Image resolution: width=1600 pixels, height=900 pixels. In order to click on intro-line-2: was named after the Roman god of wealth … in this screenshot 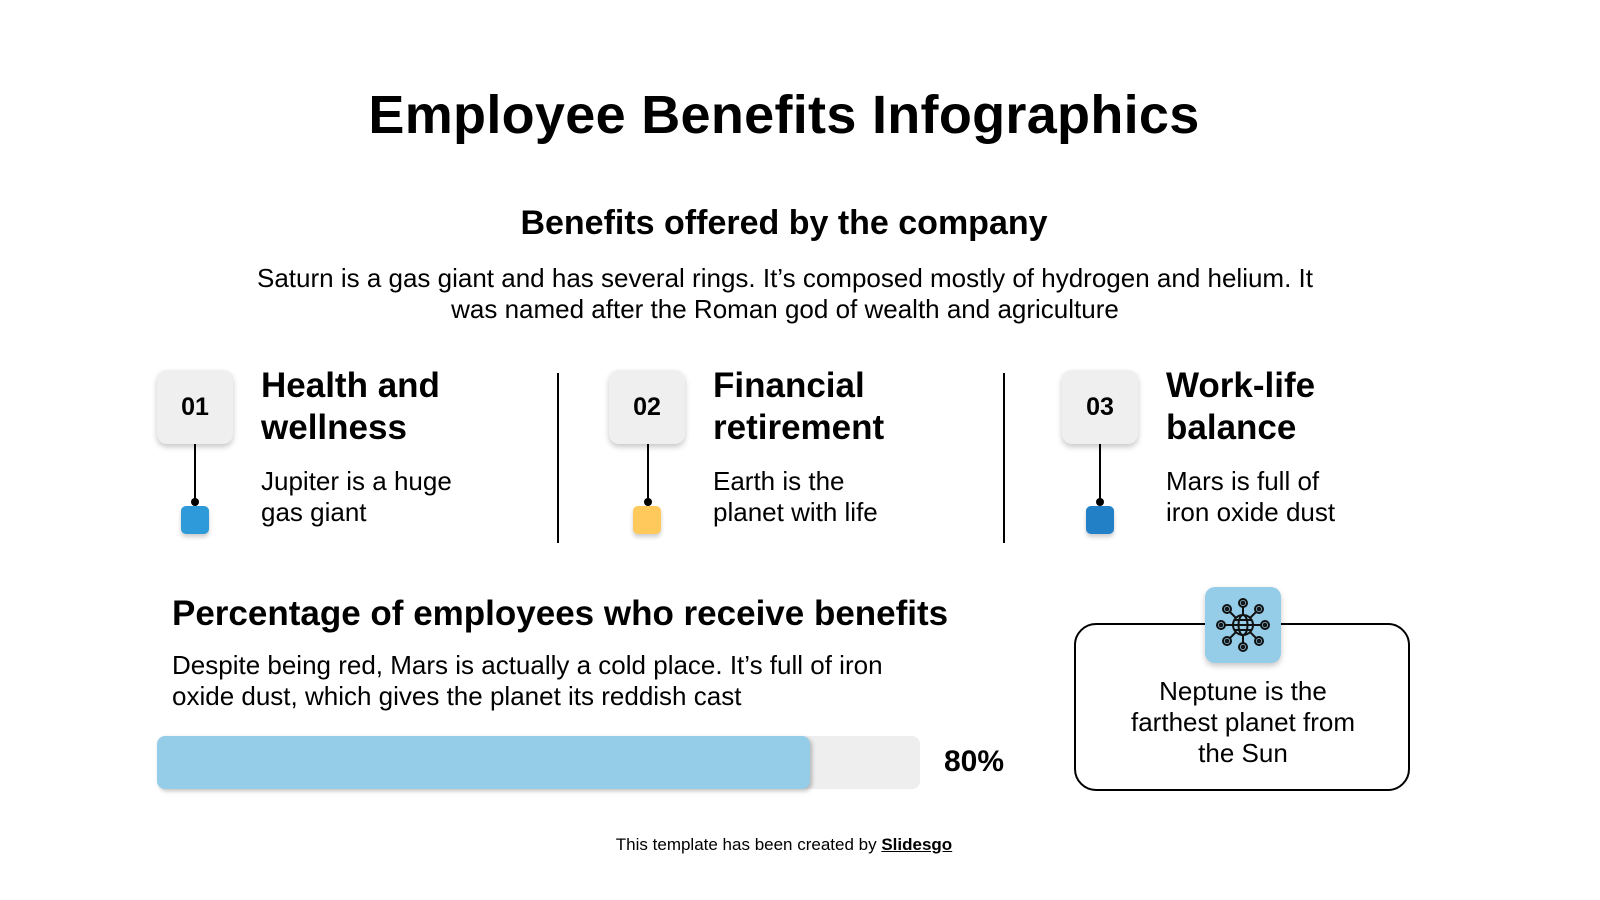, I will do `click(785, 309)`.